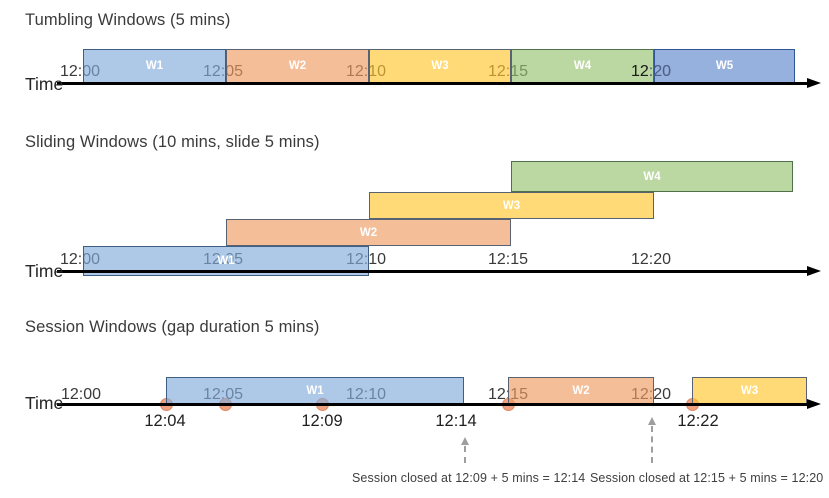 The image size is (829, 498). What do you see at coordinates (322, 421) in the screenshot?
I see `event-time-label: 12:09` at bounding box center [322, 421].